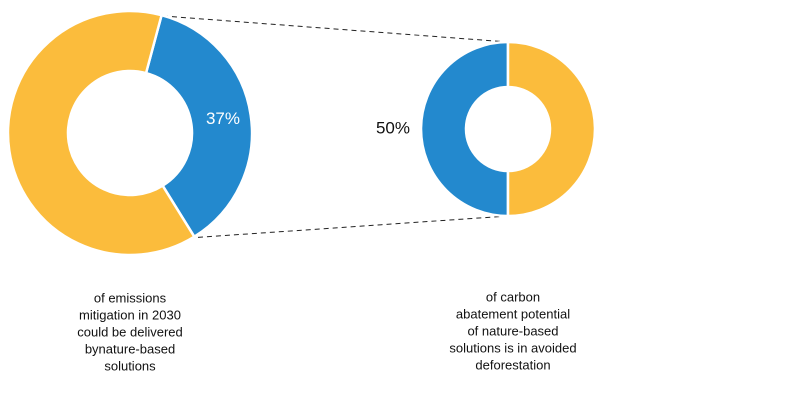  Describe the element at coordinates (130, 297) in the screenshot. I see `caption-line: of emissions` at that location.